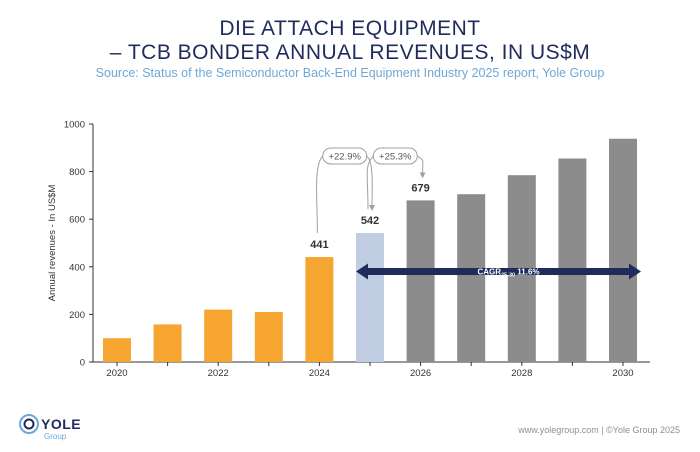  I want to click on y-tick-label: 600, so click(77, 220).